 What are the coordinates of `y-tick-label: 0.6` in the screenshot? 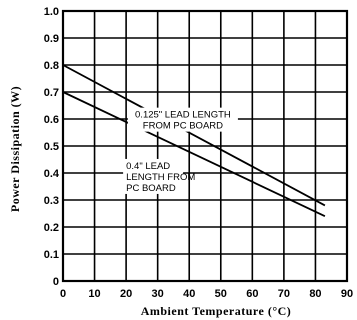 It's located at (51, 120).